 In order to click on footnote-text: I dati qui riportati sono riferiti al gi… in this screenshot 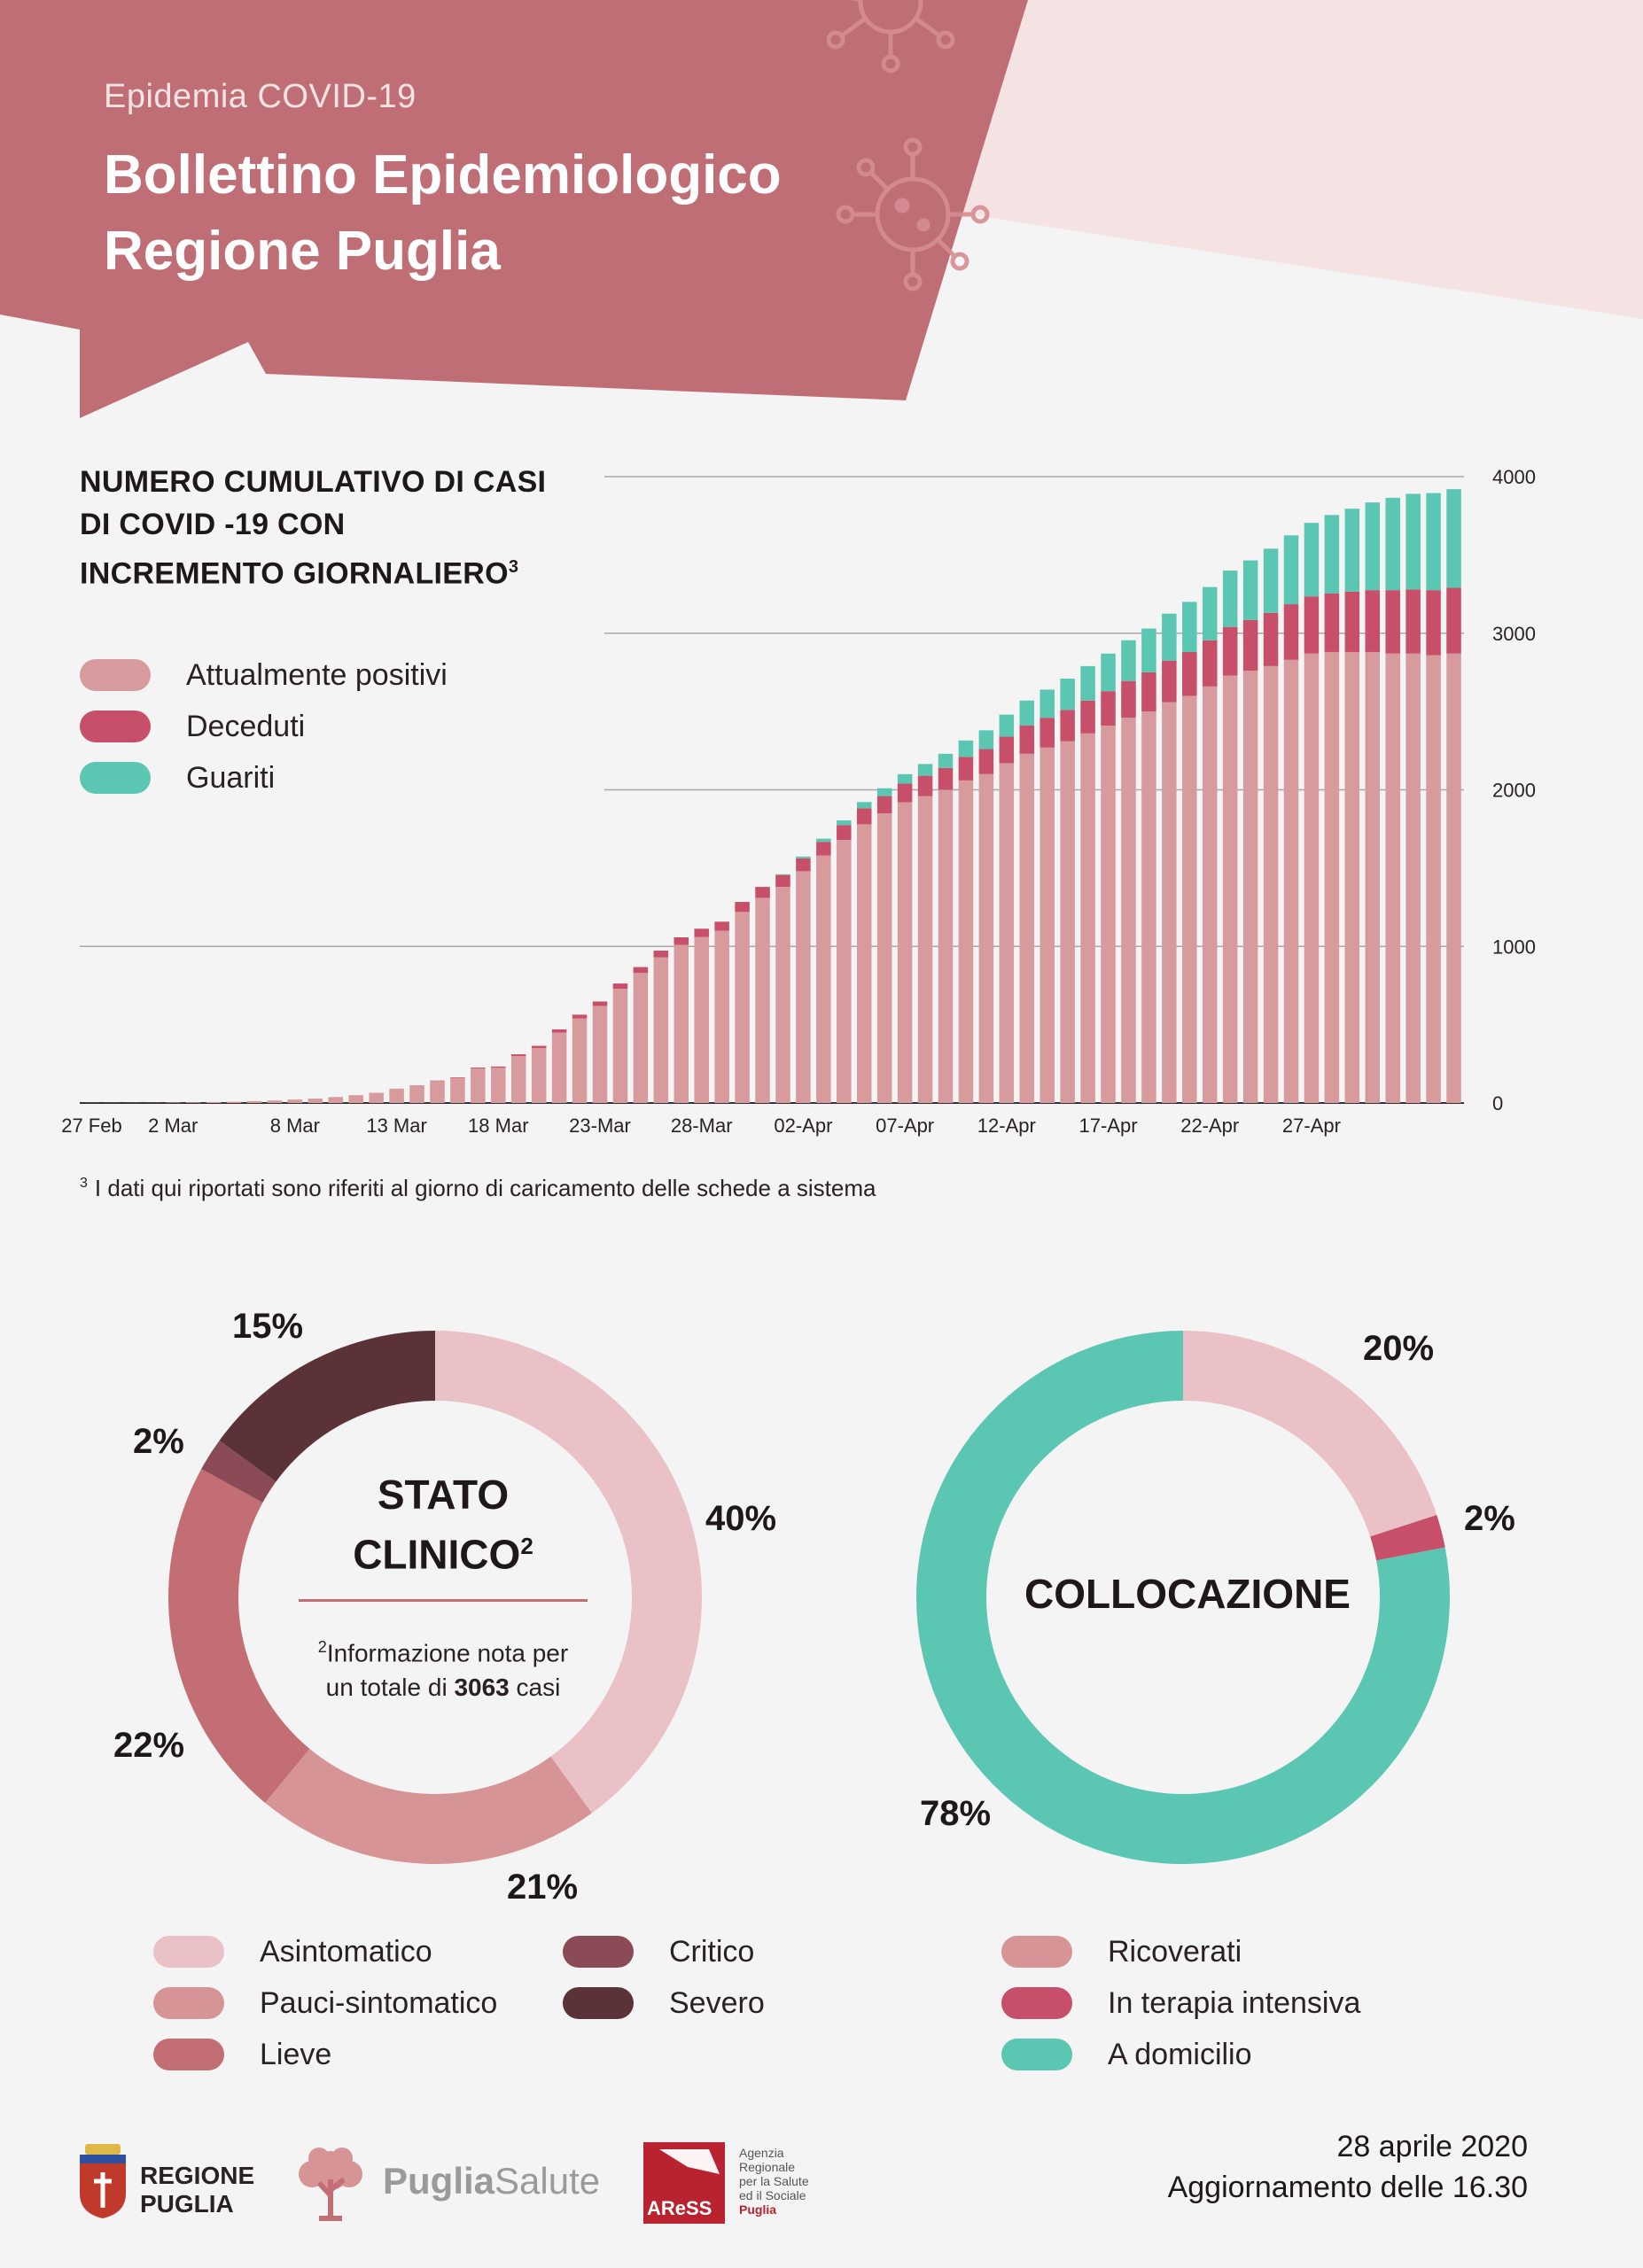, I will do `click(485, 1188)`.